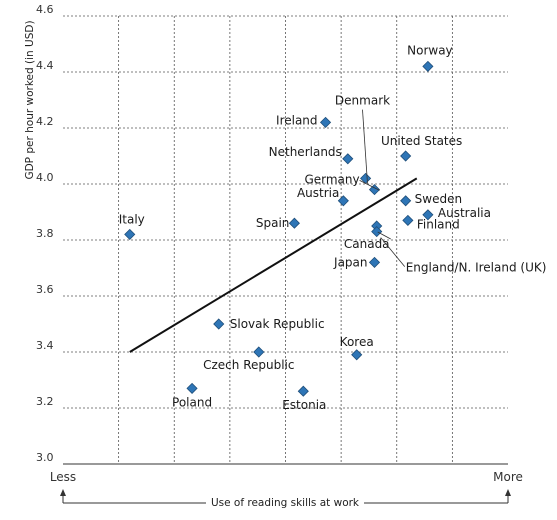 The image size is (557, 520). I want to click on y-tick-label: 4.6, so click(45, 9).